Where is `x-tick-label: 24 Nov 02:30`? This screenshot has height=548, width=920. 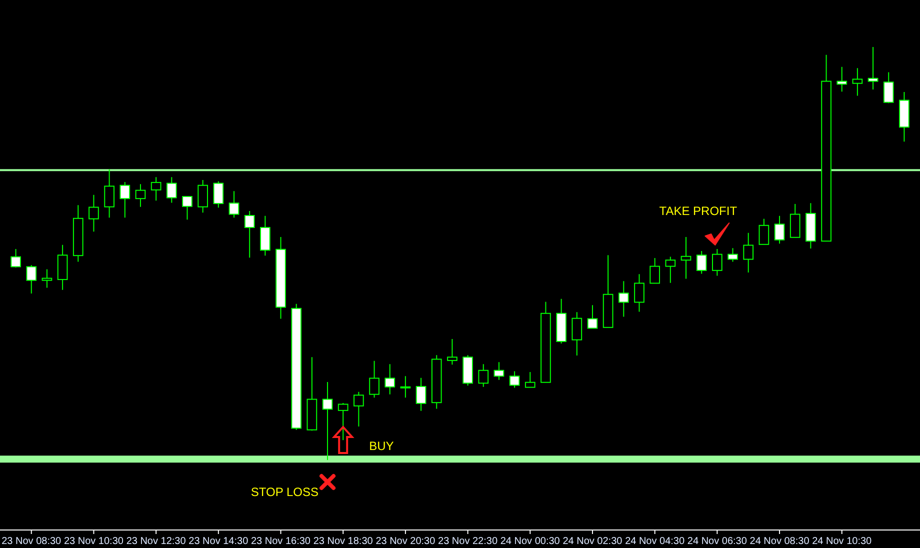 x-tick-label: 24 Nov 02:30 is located at coordinates (592, 541).